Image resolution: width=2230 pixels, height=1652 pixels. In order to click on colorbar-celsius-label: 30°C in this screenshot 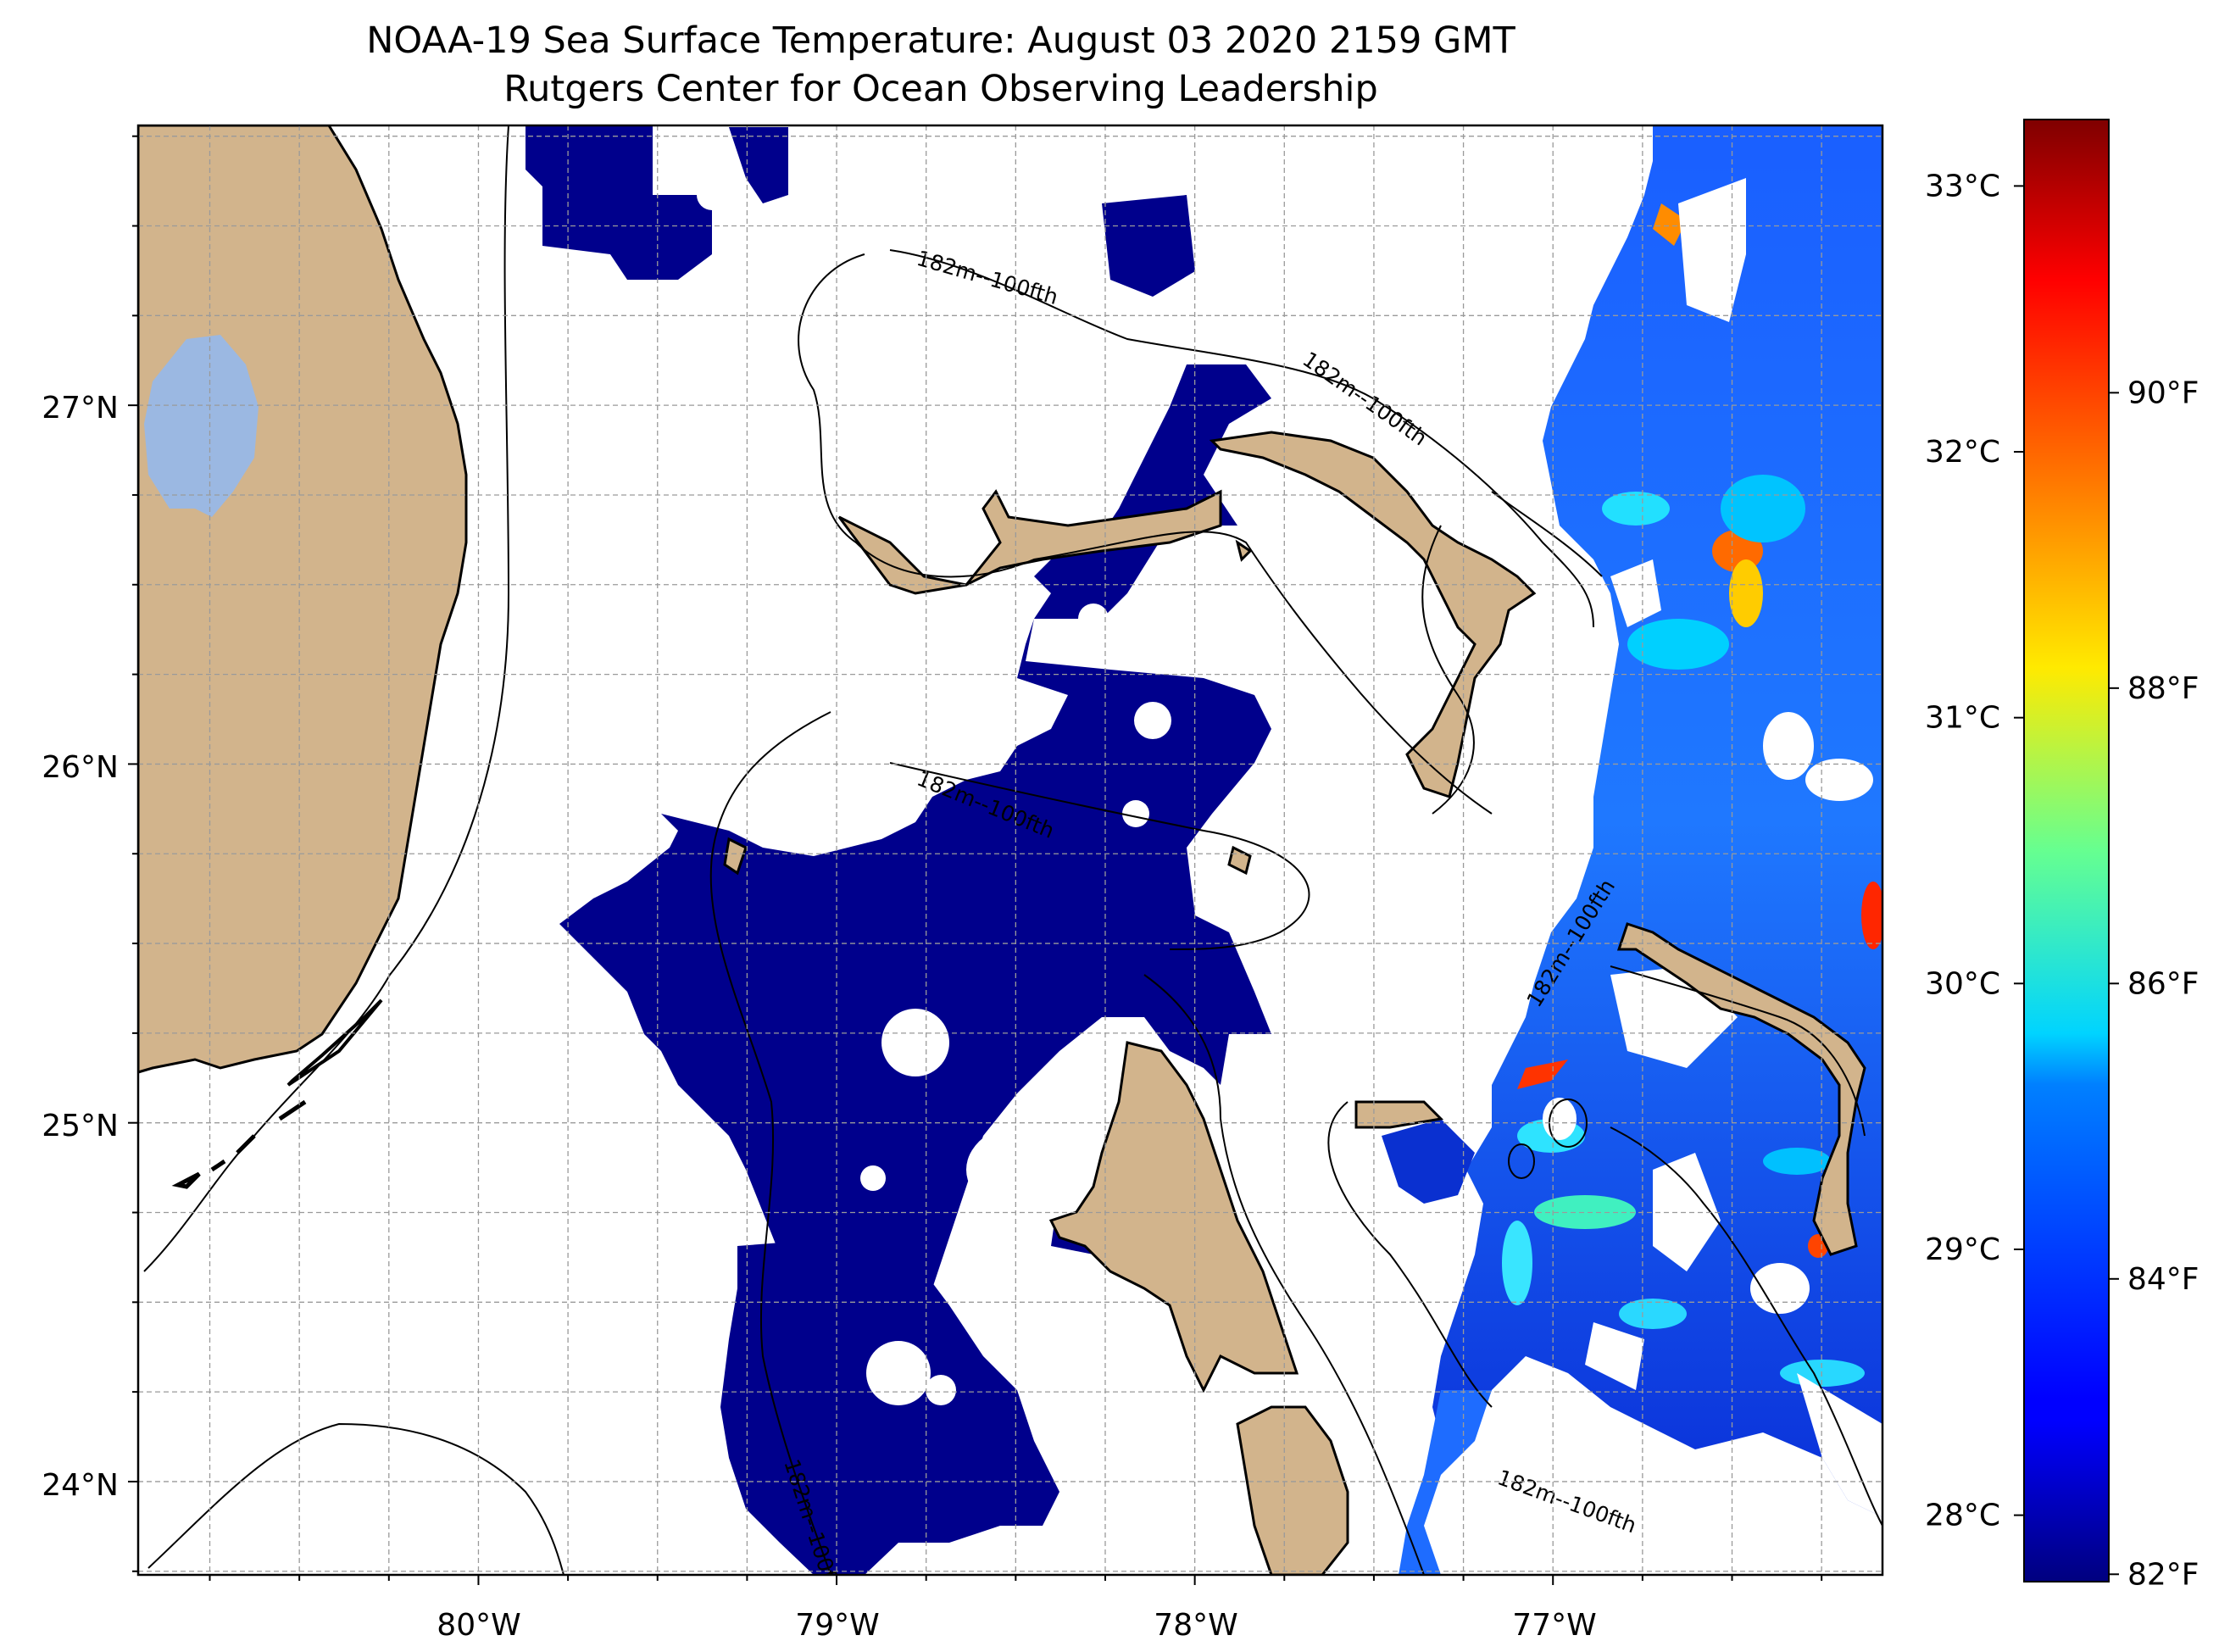, I will do `click(1962, 983)`.